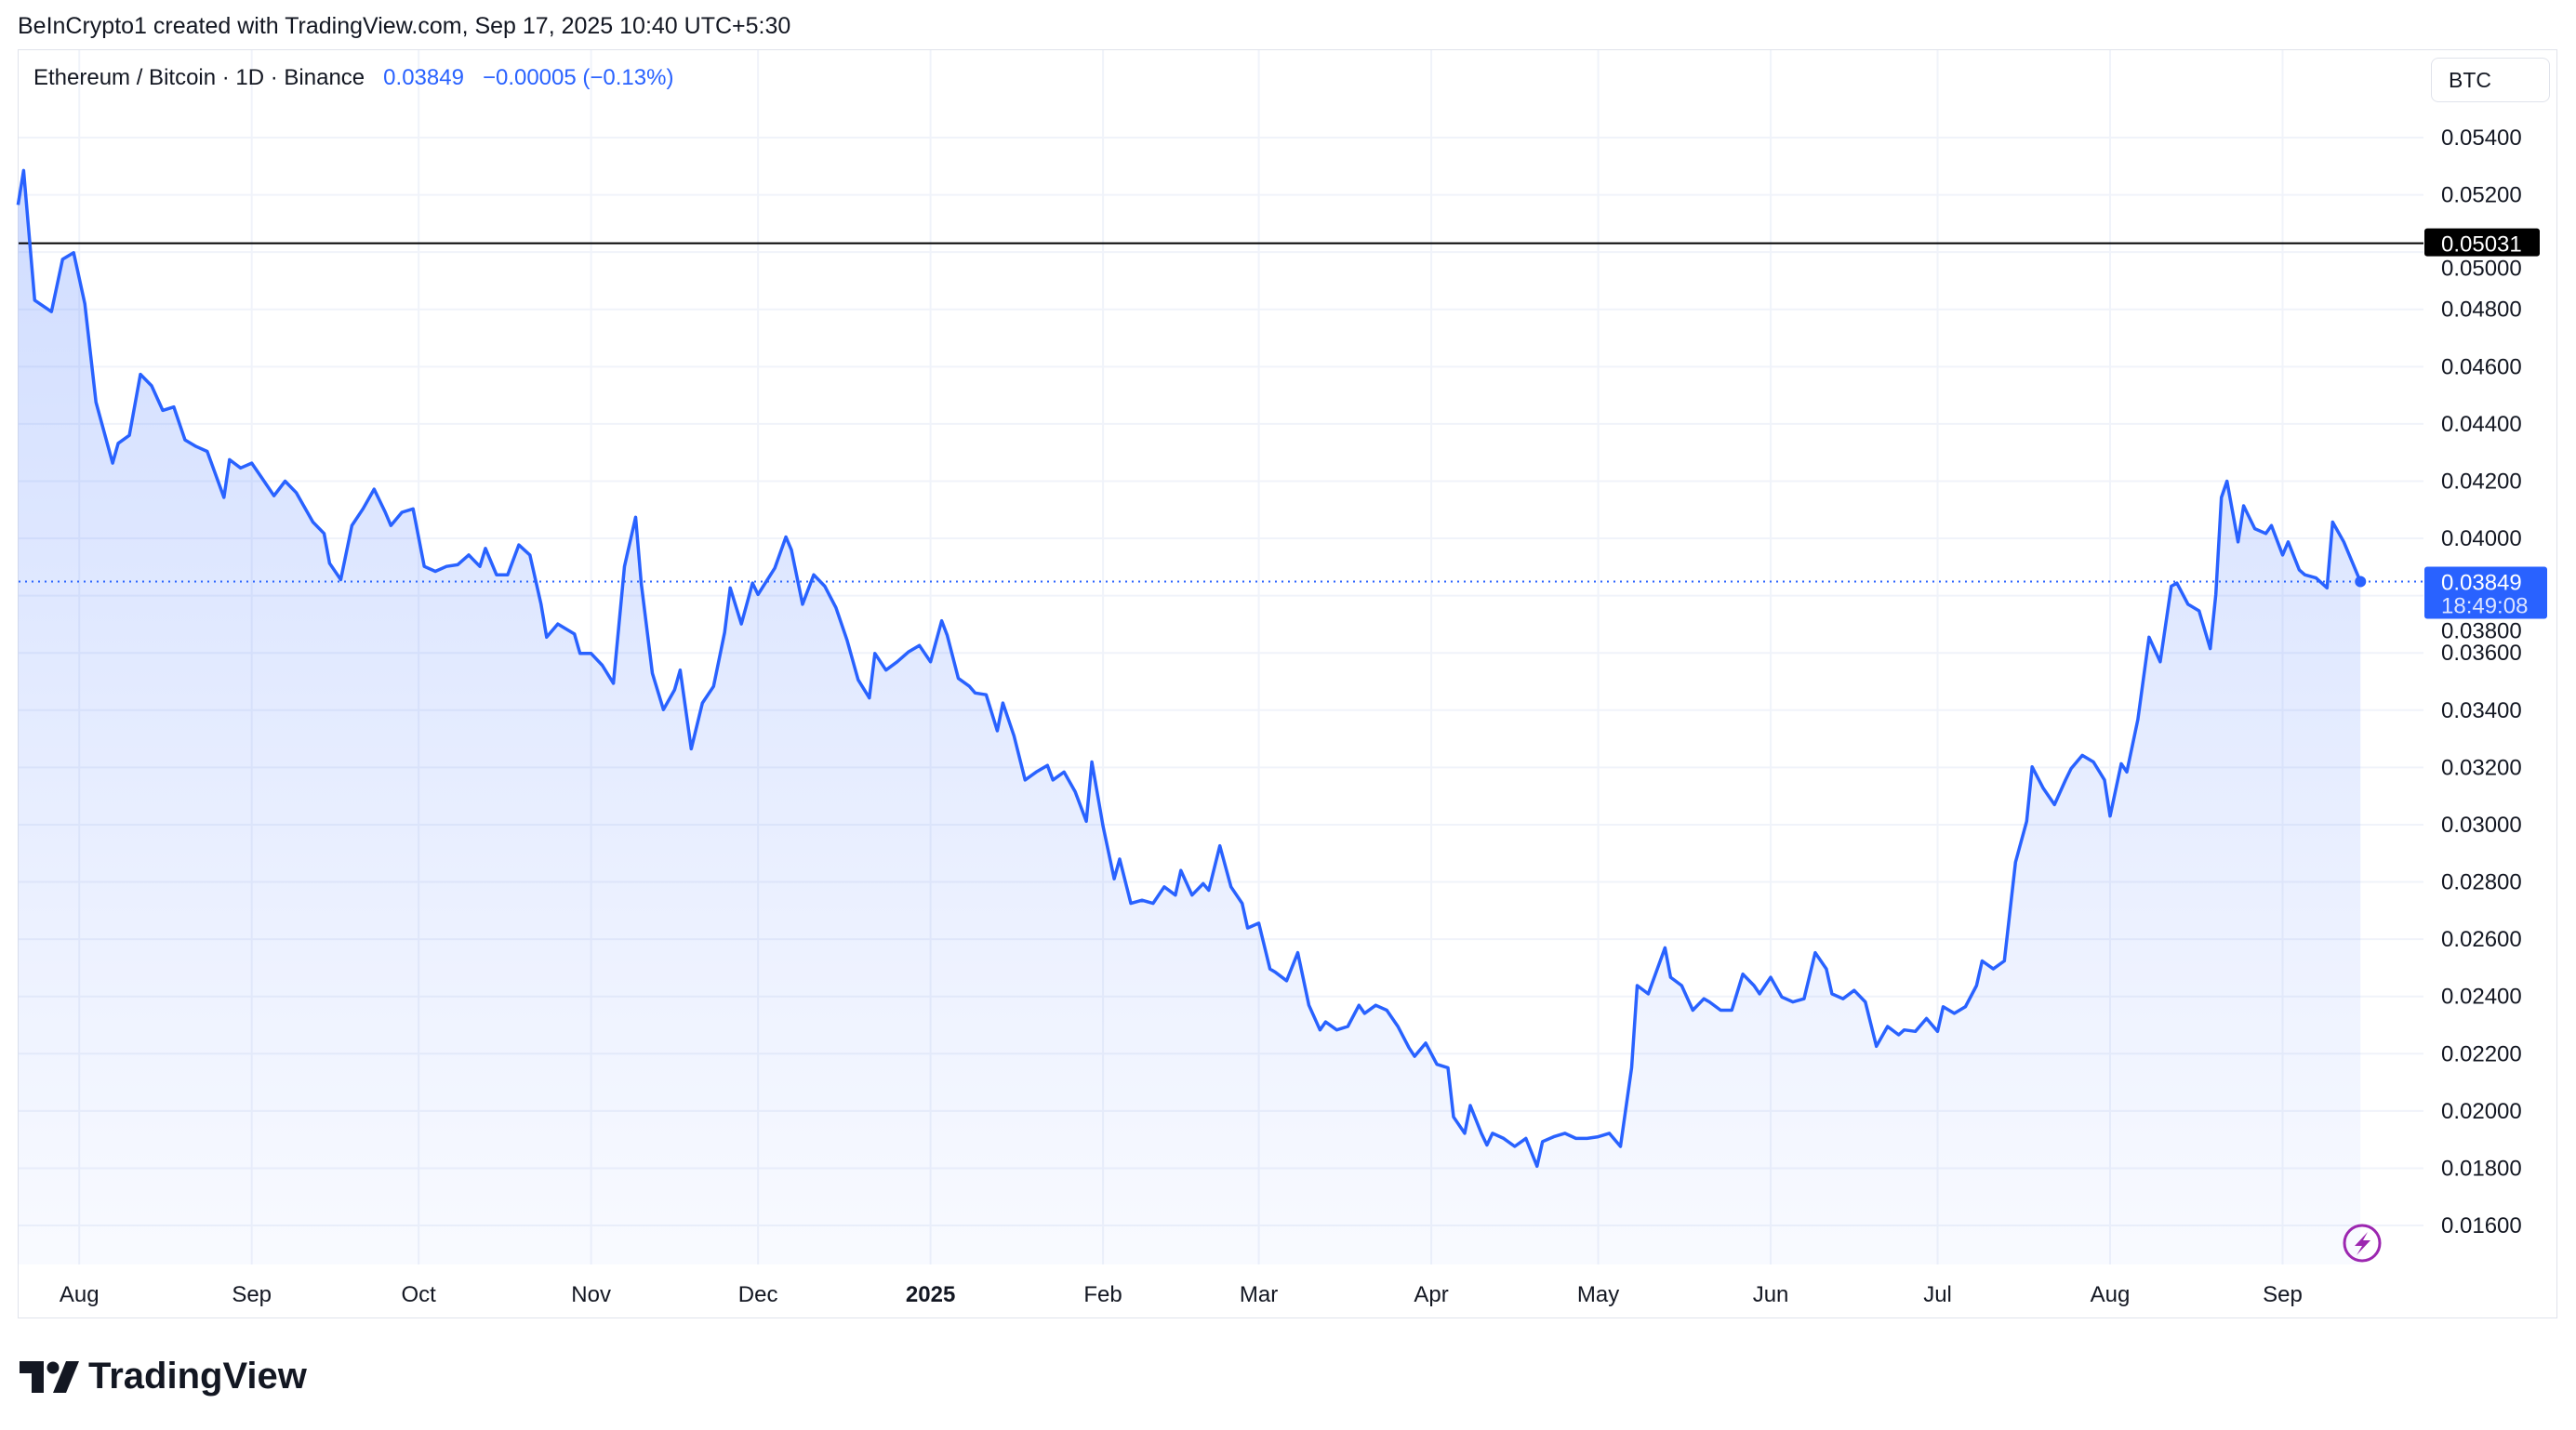 This screenshot has width=2576, height=1430. I want to click on y-tick-label: 0.05400, so click(2481, 138).